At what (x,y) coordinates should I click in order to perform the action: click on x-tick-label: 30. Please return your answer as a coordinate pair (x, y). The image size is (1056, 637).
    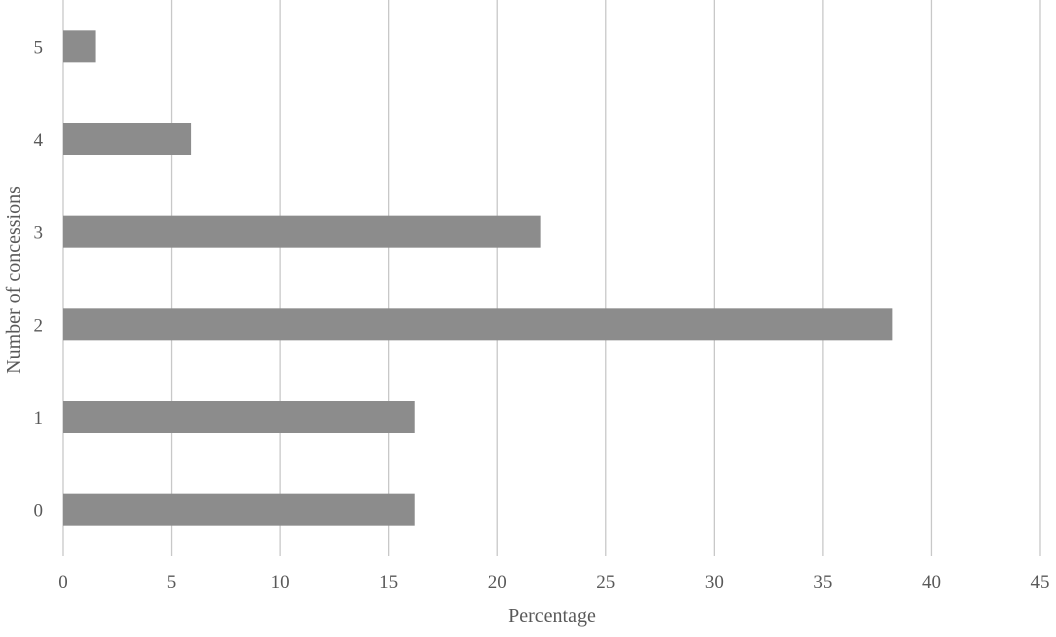
    Looking at the image, I should click on (714, 582).